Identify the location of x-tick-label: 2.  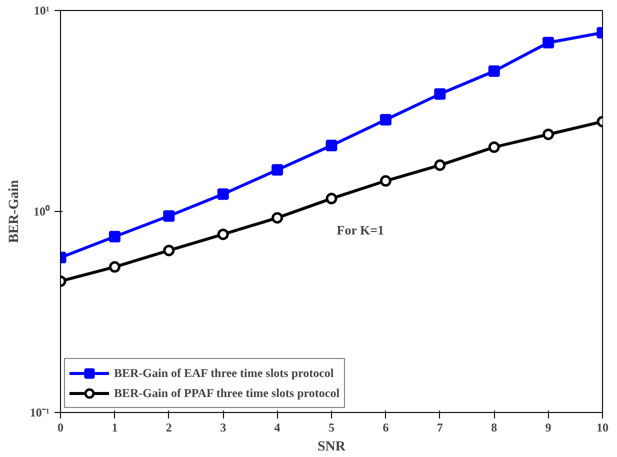
(169, 427).